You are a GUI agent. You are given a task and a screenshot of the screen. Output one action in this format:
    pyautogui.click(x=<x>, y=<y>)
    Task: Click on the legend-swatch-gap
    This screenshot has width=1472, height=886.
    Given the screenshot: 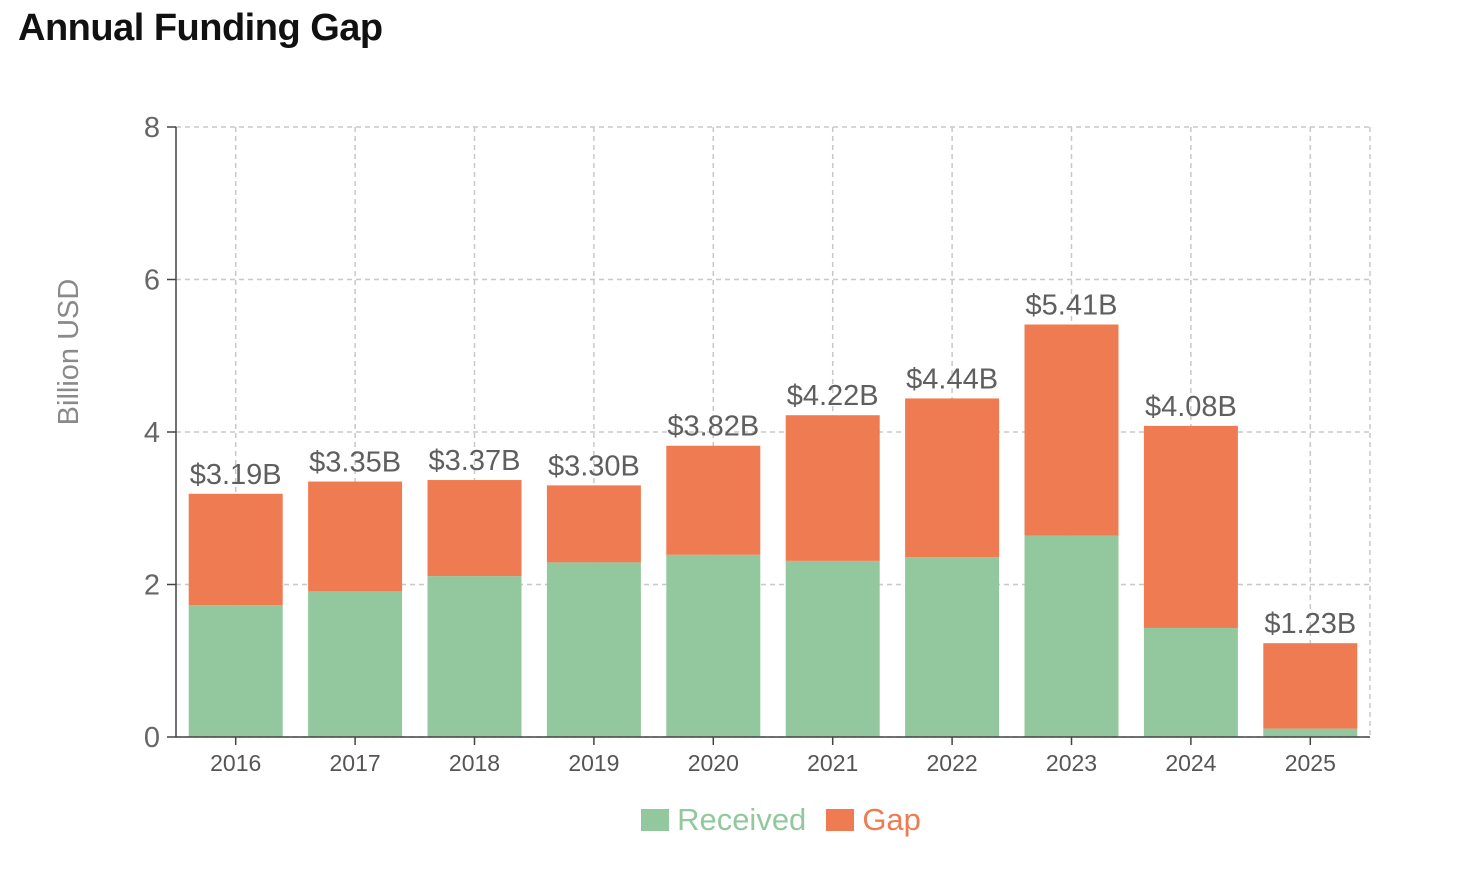 What is the action you would take?
    pyautogui.click(x=840, y=820)
    